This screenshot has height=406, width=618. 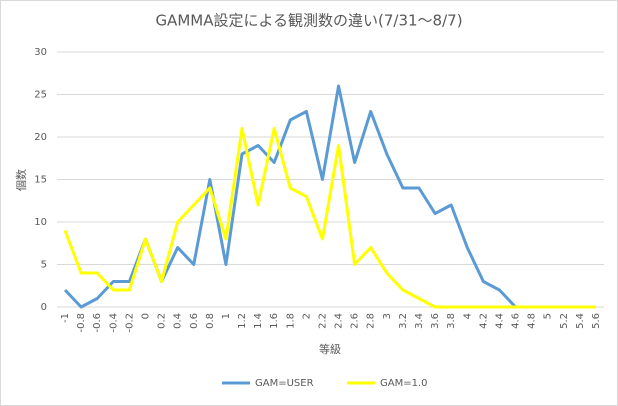 I want to click on x-tick-label: 0.2, so click(x=162, y=321).